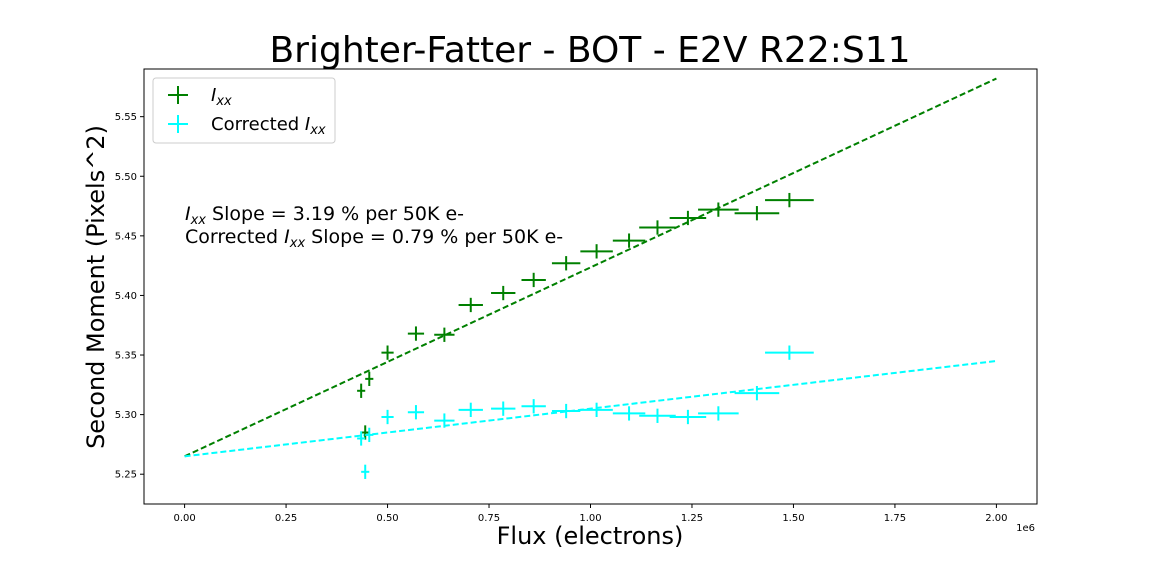 This screenshot has height=576, width=1152. Describe the element at coordinates (692, 518) in the screenshot. I see `x-tick-label: 1.25` at that location.